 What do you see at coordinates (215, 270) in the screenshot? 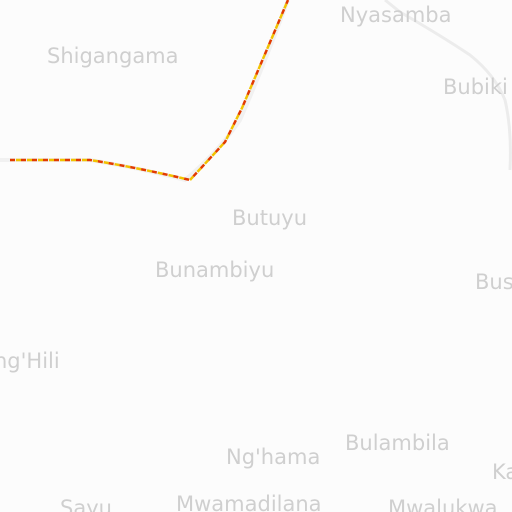
I see `place-label-bunambiyu: Bunambiyu` at bounding box center [215, 270].